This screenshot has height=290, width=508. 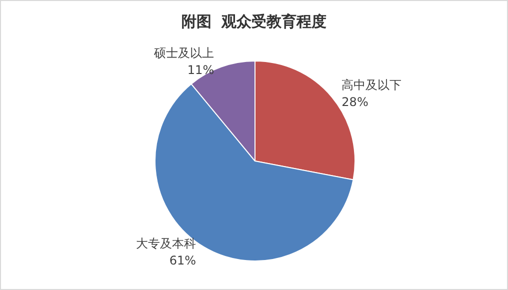 I want to click on data-label: 61%, so click(x=182, y=261).